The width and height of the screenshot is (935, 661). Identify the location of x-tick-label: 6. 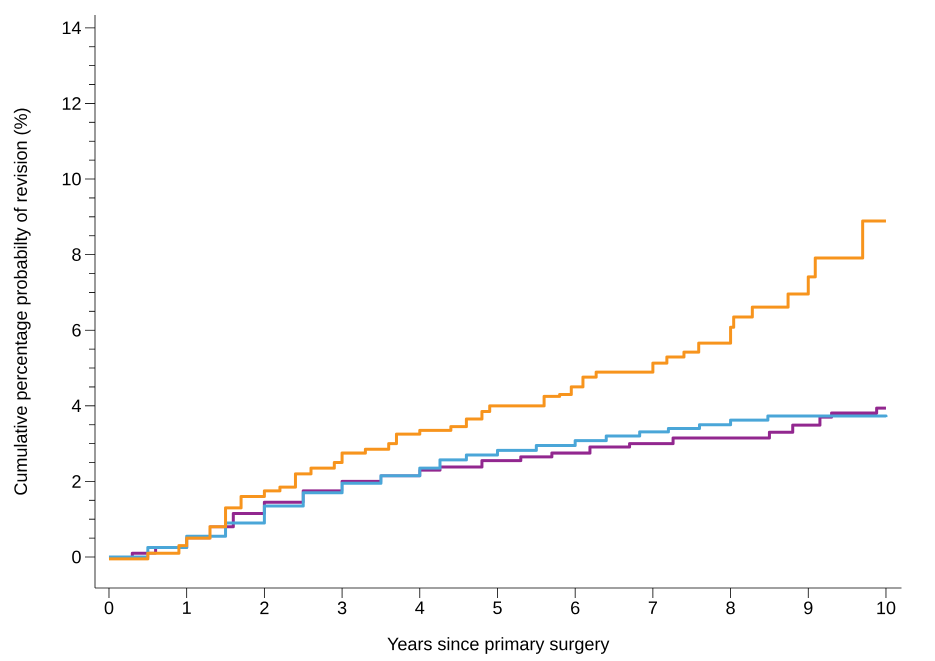
(575, 608).